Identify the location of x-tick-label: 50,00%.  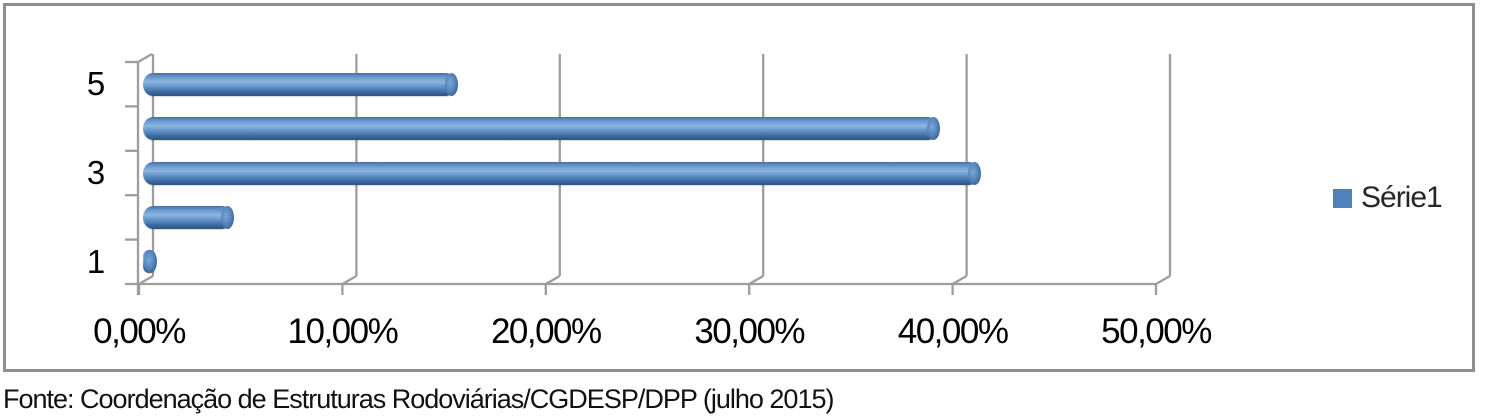
(1156, 331).